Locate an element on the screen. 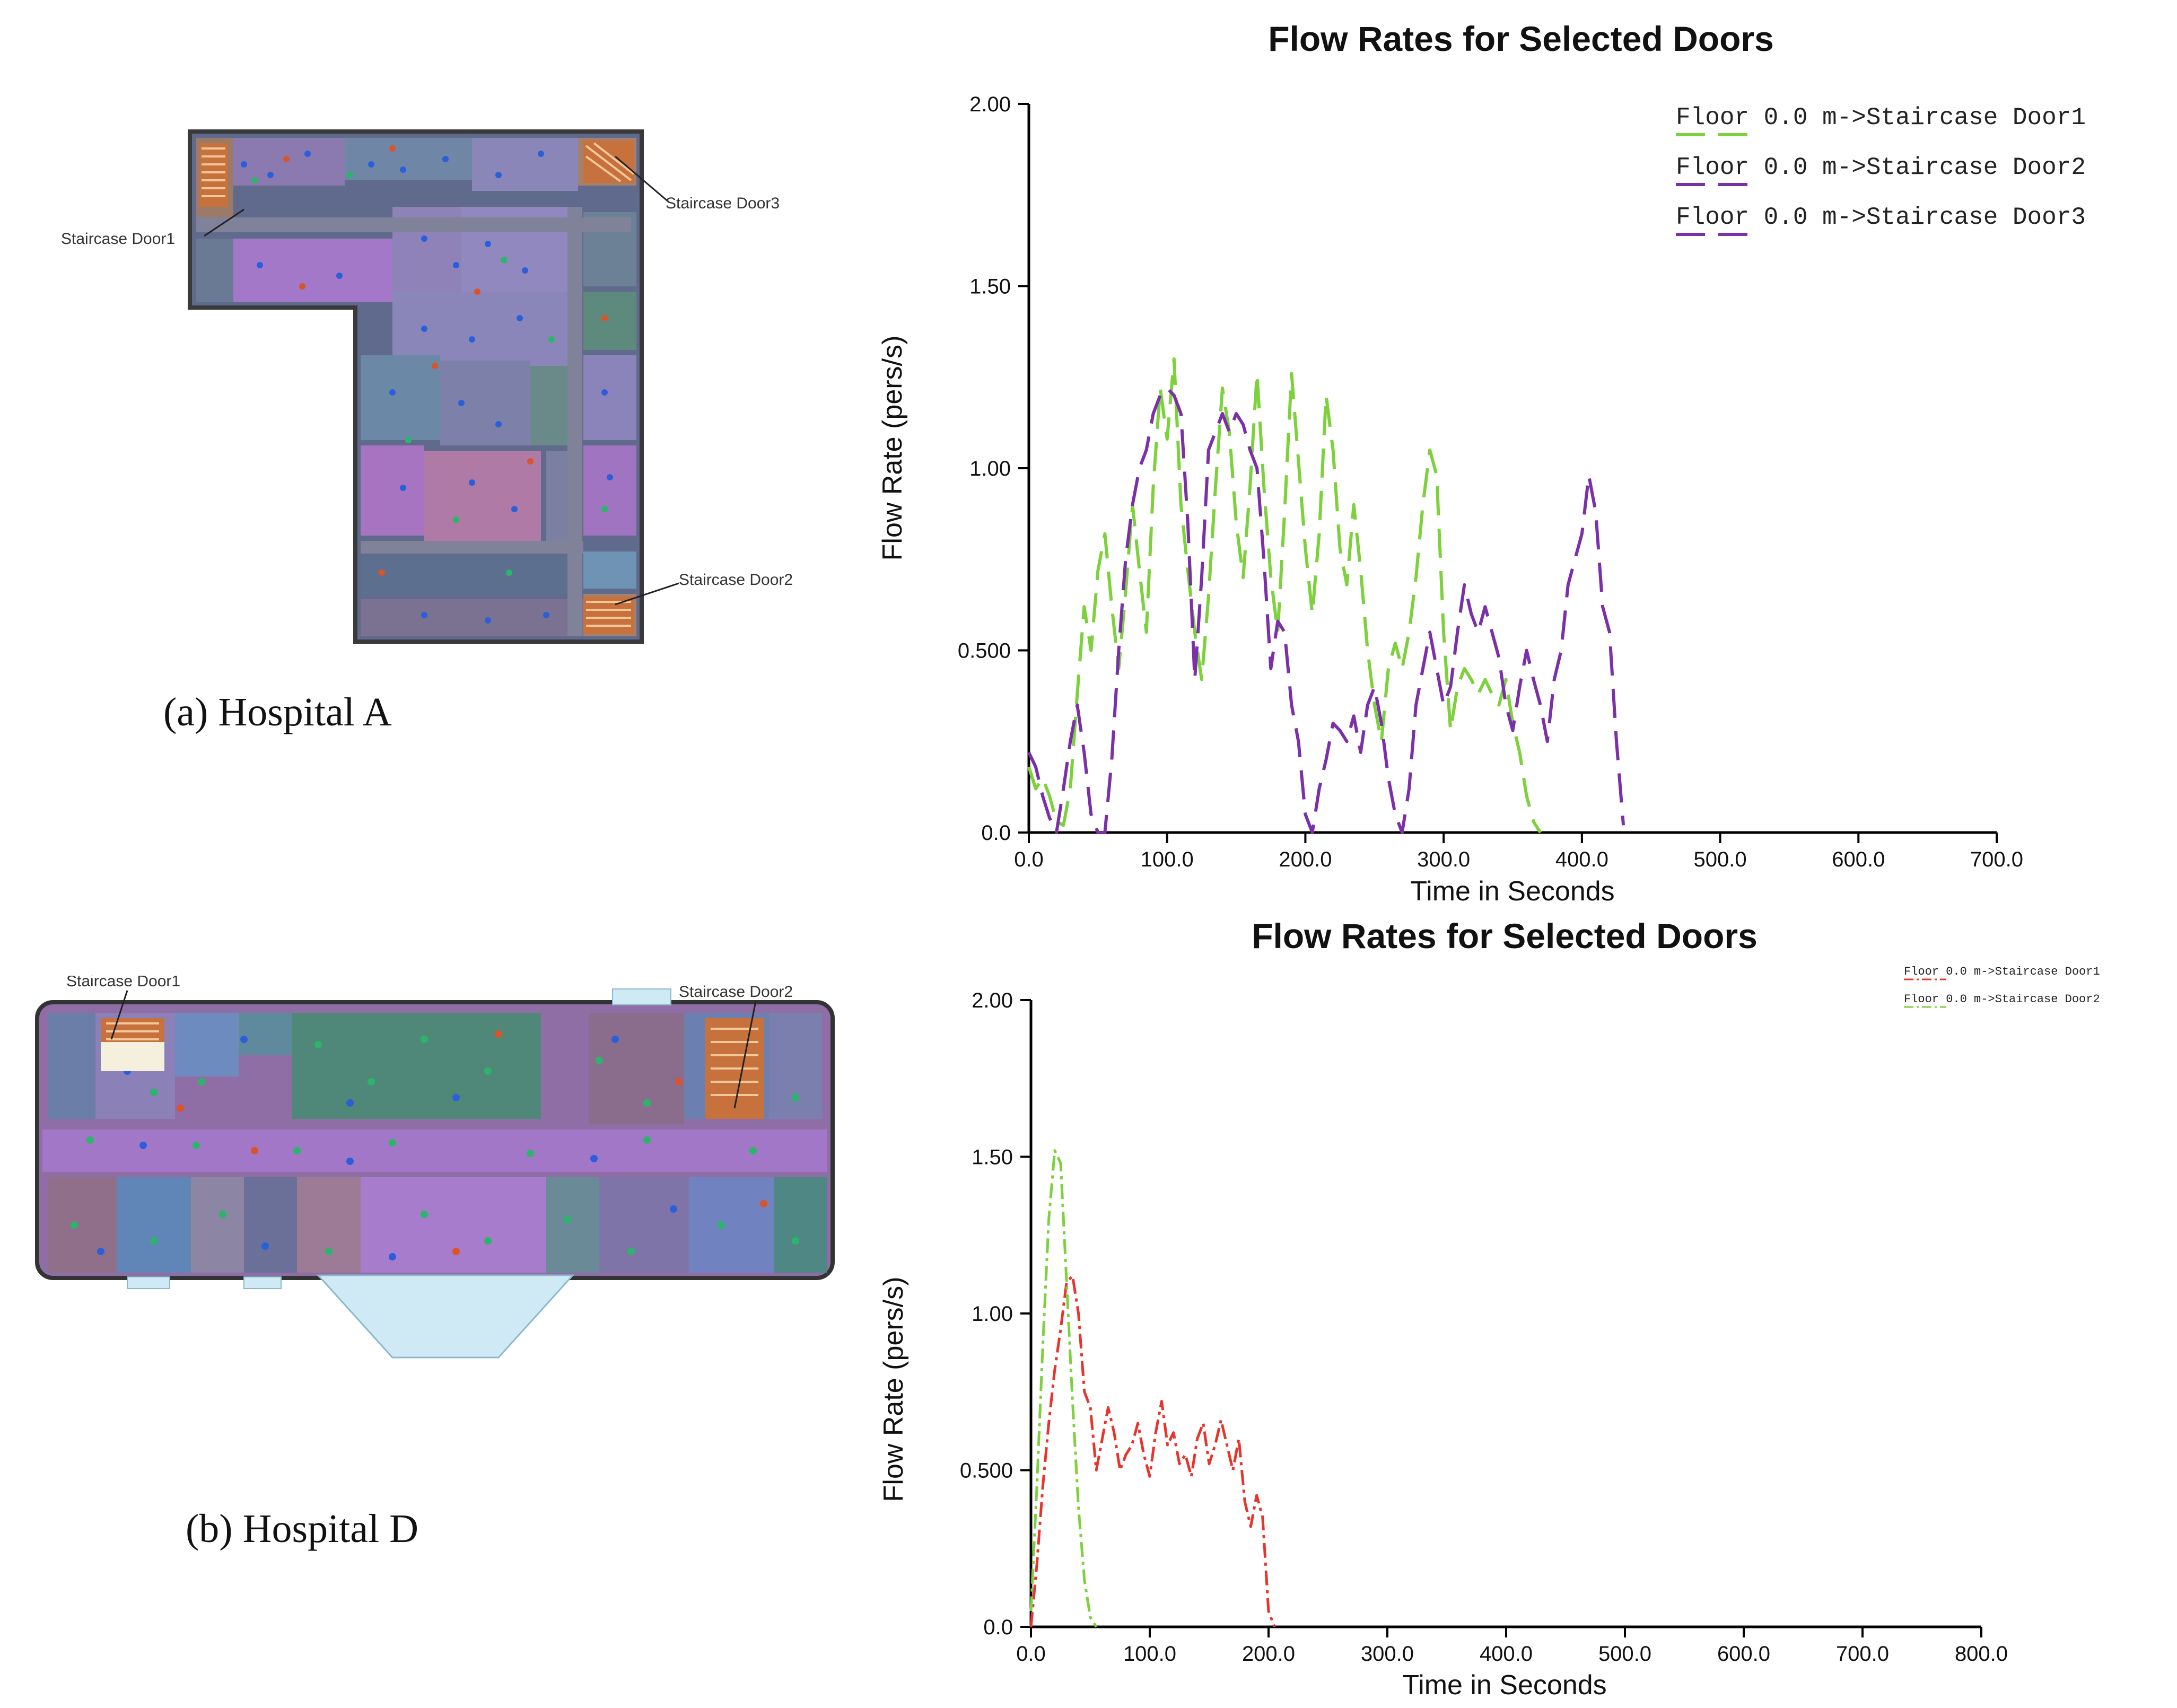  chart2-x-tick-label: 700.0 is located at coordinates (1863, 1654).